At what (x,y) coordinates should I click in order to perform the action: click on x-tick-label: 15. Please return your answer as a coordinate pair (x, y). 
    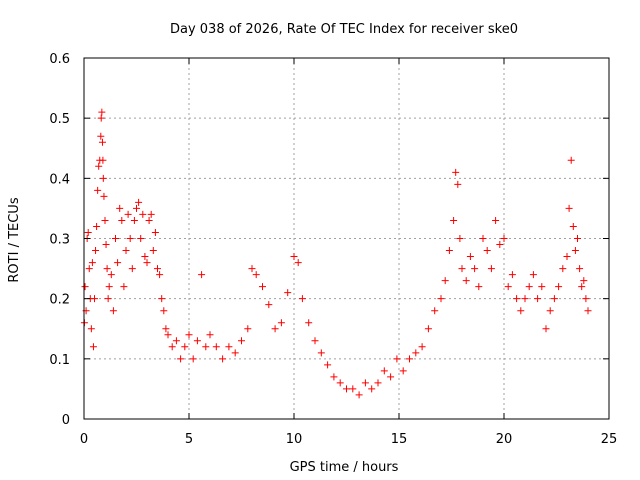
    Looking at the image, I should click on (399, 439).